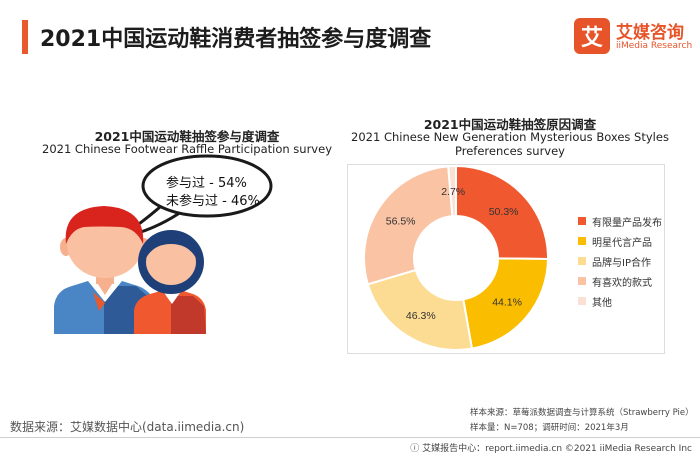 Image resolution: width=700 pixels, height=455 pixels. I want to click on logo-name-en: iiMedia Research, so click(654, 46).